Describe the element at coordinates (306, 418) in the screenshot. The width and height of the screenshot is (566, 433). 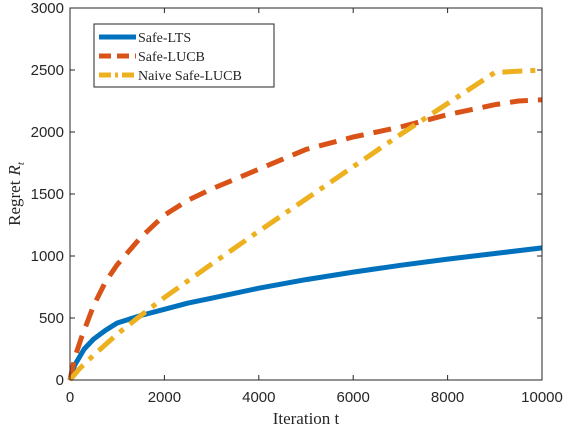
I see `x-axis-title: Iteration t` at that location.